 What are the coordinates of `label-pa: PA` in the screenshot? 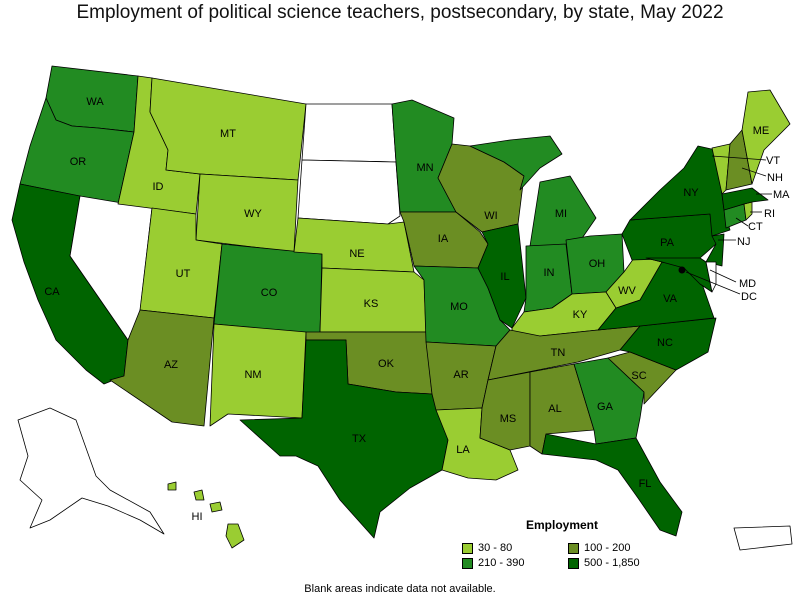 It's located at (667, 243).